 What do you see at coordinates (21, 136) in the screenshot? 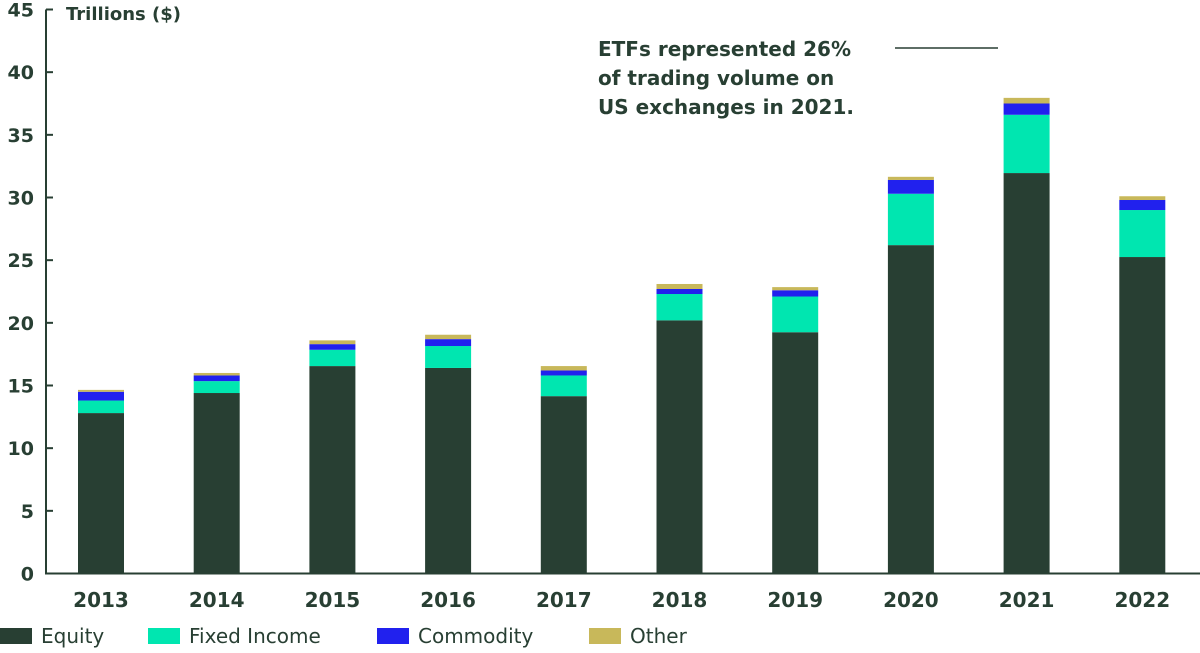
I see `y-tick-label: 35` at bounding box center [21, 136].